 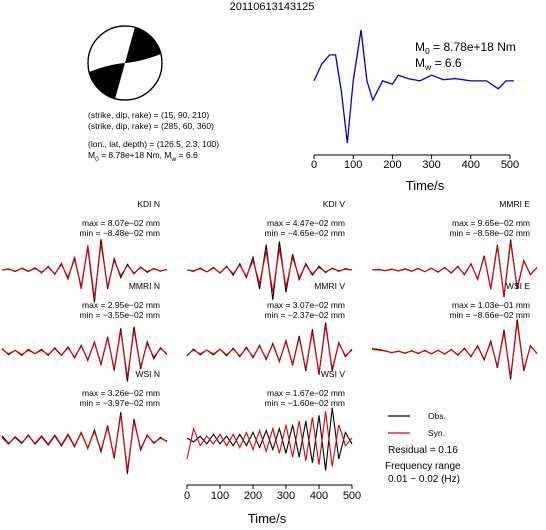 I want to click on min-label: min = −1.60e−02 mm, so click(x=304, y=403).